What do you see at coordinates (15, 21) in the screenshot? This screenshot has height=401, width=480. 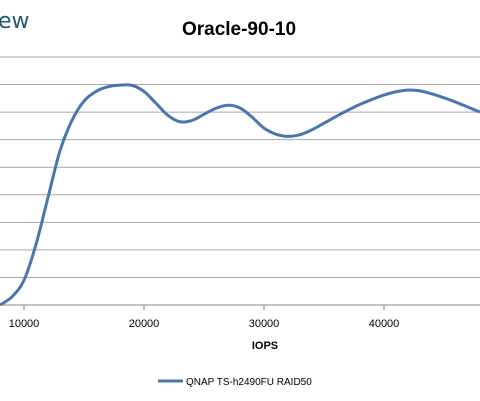 I see `logo-text: ew` at bounding box center [15, 21].